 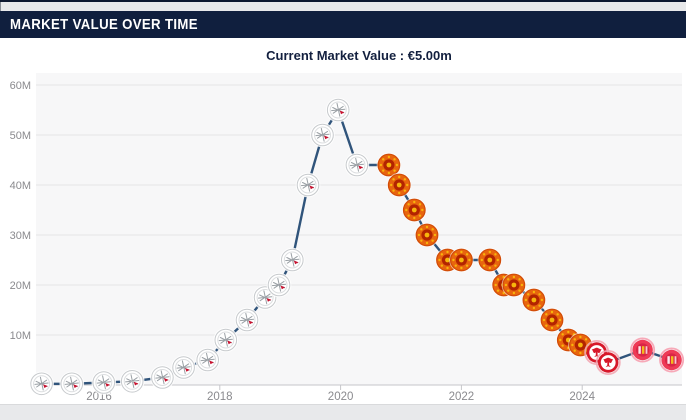 I want to click on y-axis-label: 10M, so click(x=20, y=336).